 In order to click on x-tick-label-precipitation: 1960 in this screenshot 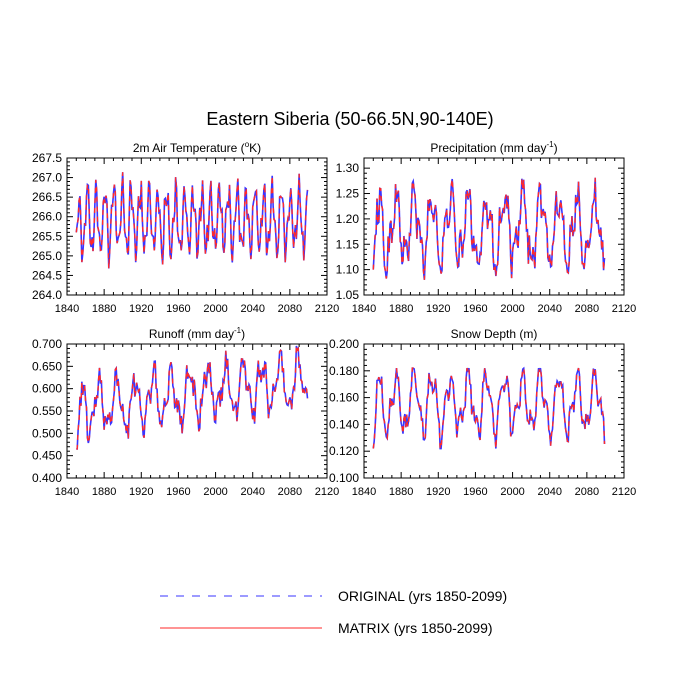, I will do `click(475, 309)`.